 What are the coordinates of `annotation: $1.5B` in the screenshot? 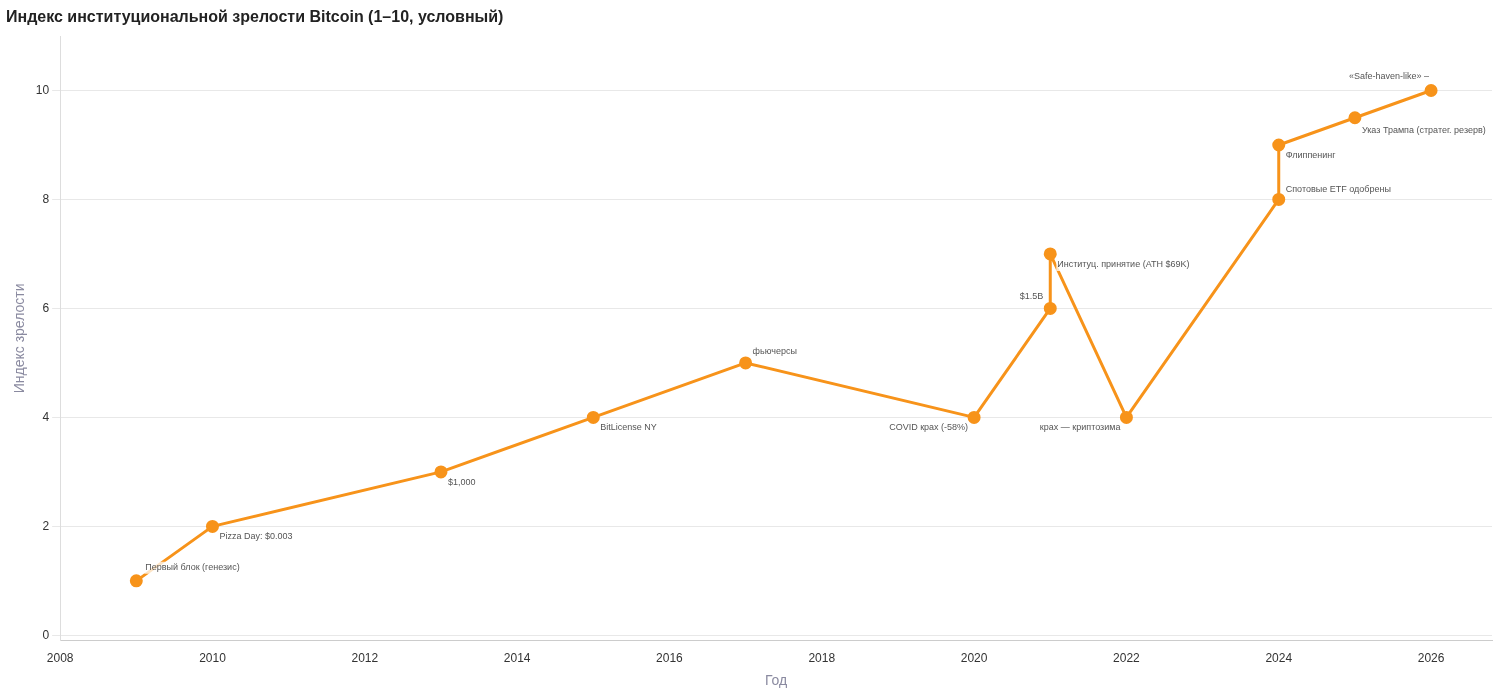 It's located at (1031, 296).